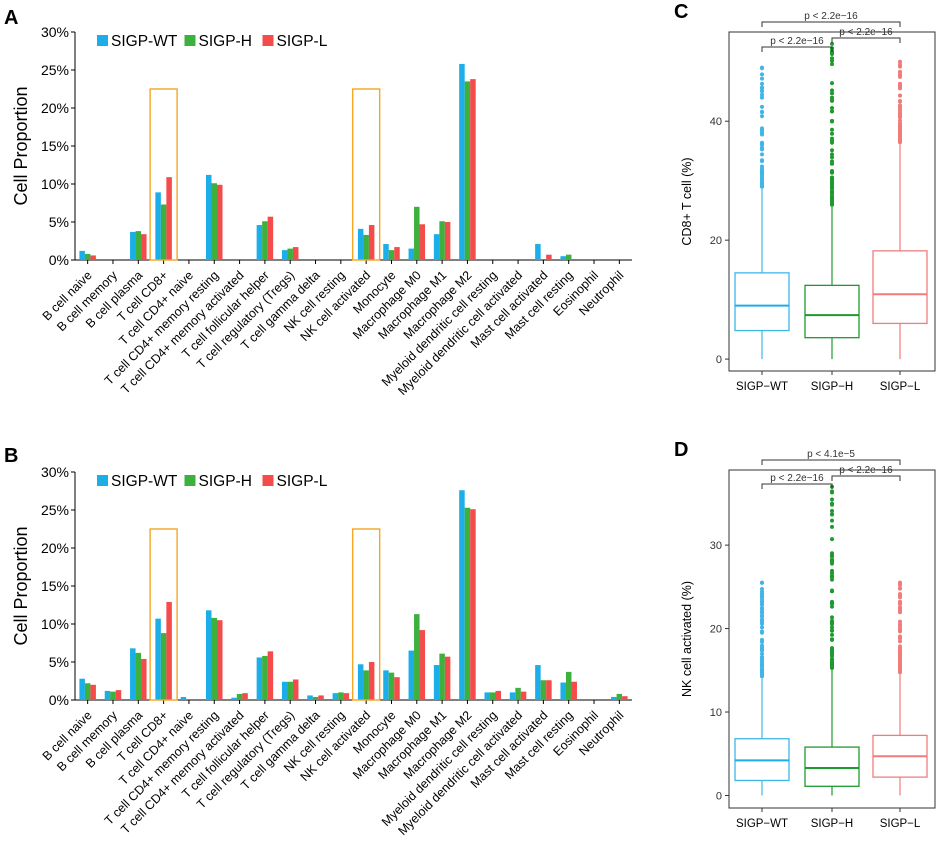  I want to click on box-h, so click(832, 311).